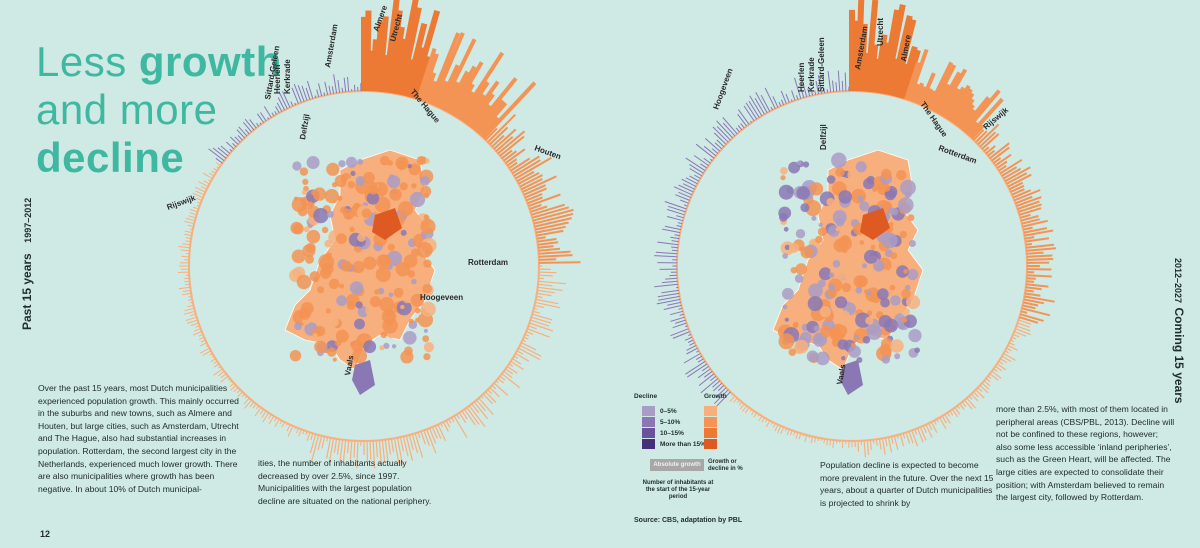 Image resolution: width=1200 pixels, height=548 pixels. What do you see at coordinates (1178, 281) in the screenshot?
I see `future-period-years: 2012–2027` at bounding box center [1178, 281].